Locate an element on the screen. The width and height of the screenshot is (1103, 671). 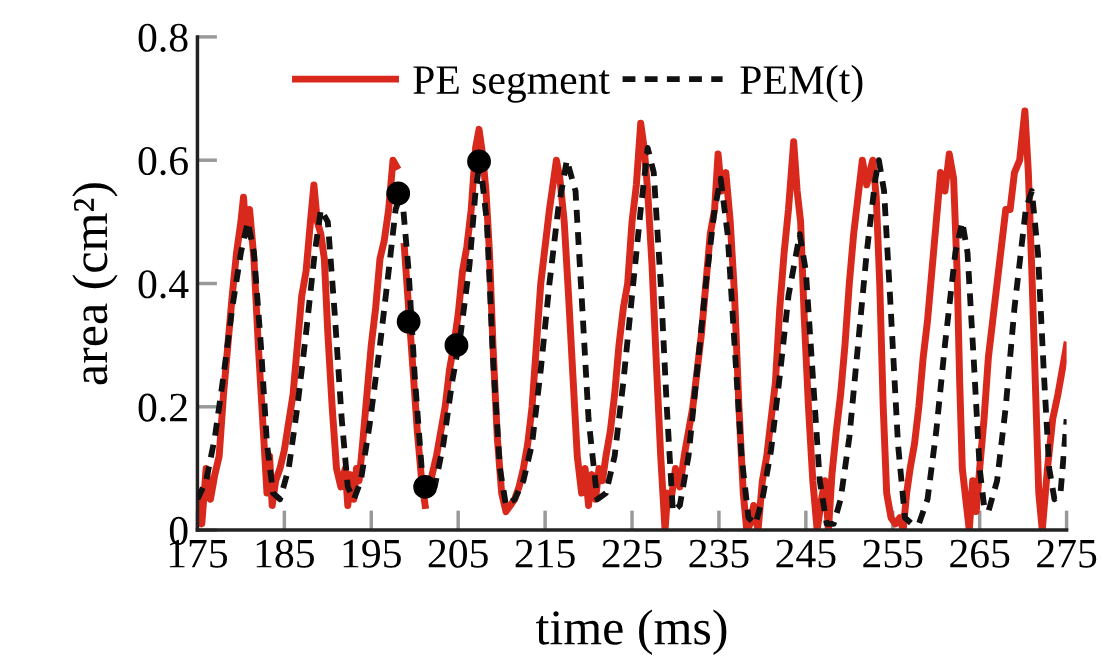
legend-label: PE segment is located at coordinates (511, 84).